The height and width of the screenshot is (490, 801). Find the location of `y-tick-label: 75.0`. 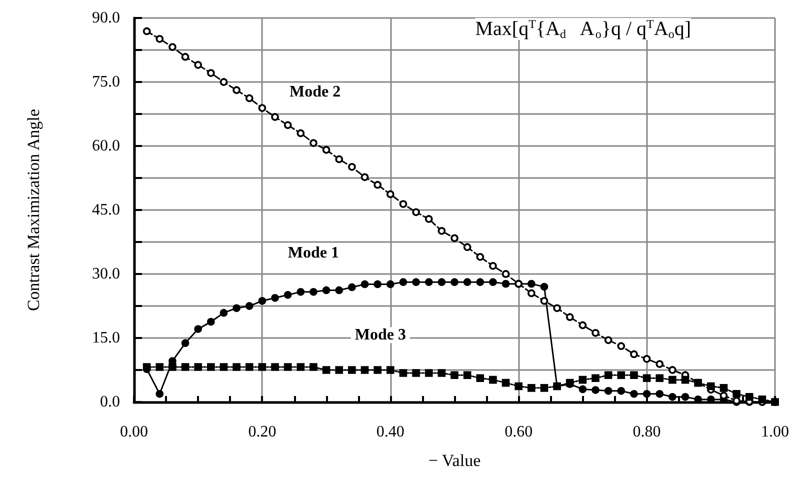

y-tick-label: 75.0 is located at coordinates (106, 82).